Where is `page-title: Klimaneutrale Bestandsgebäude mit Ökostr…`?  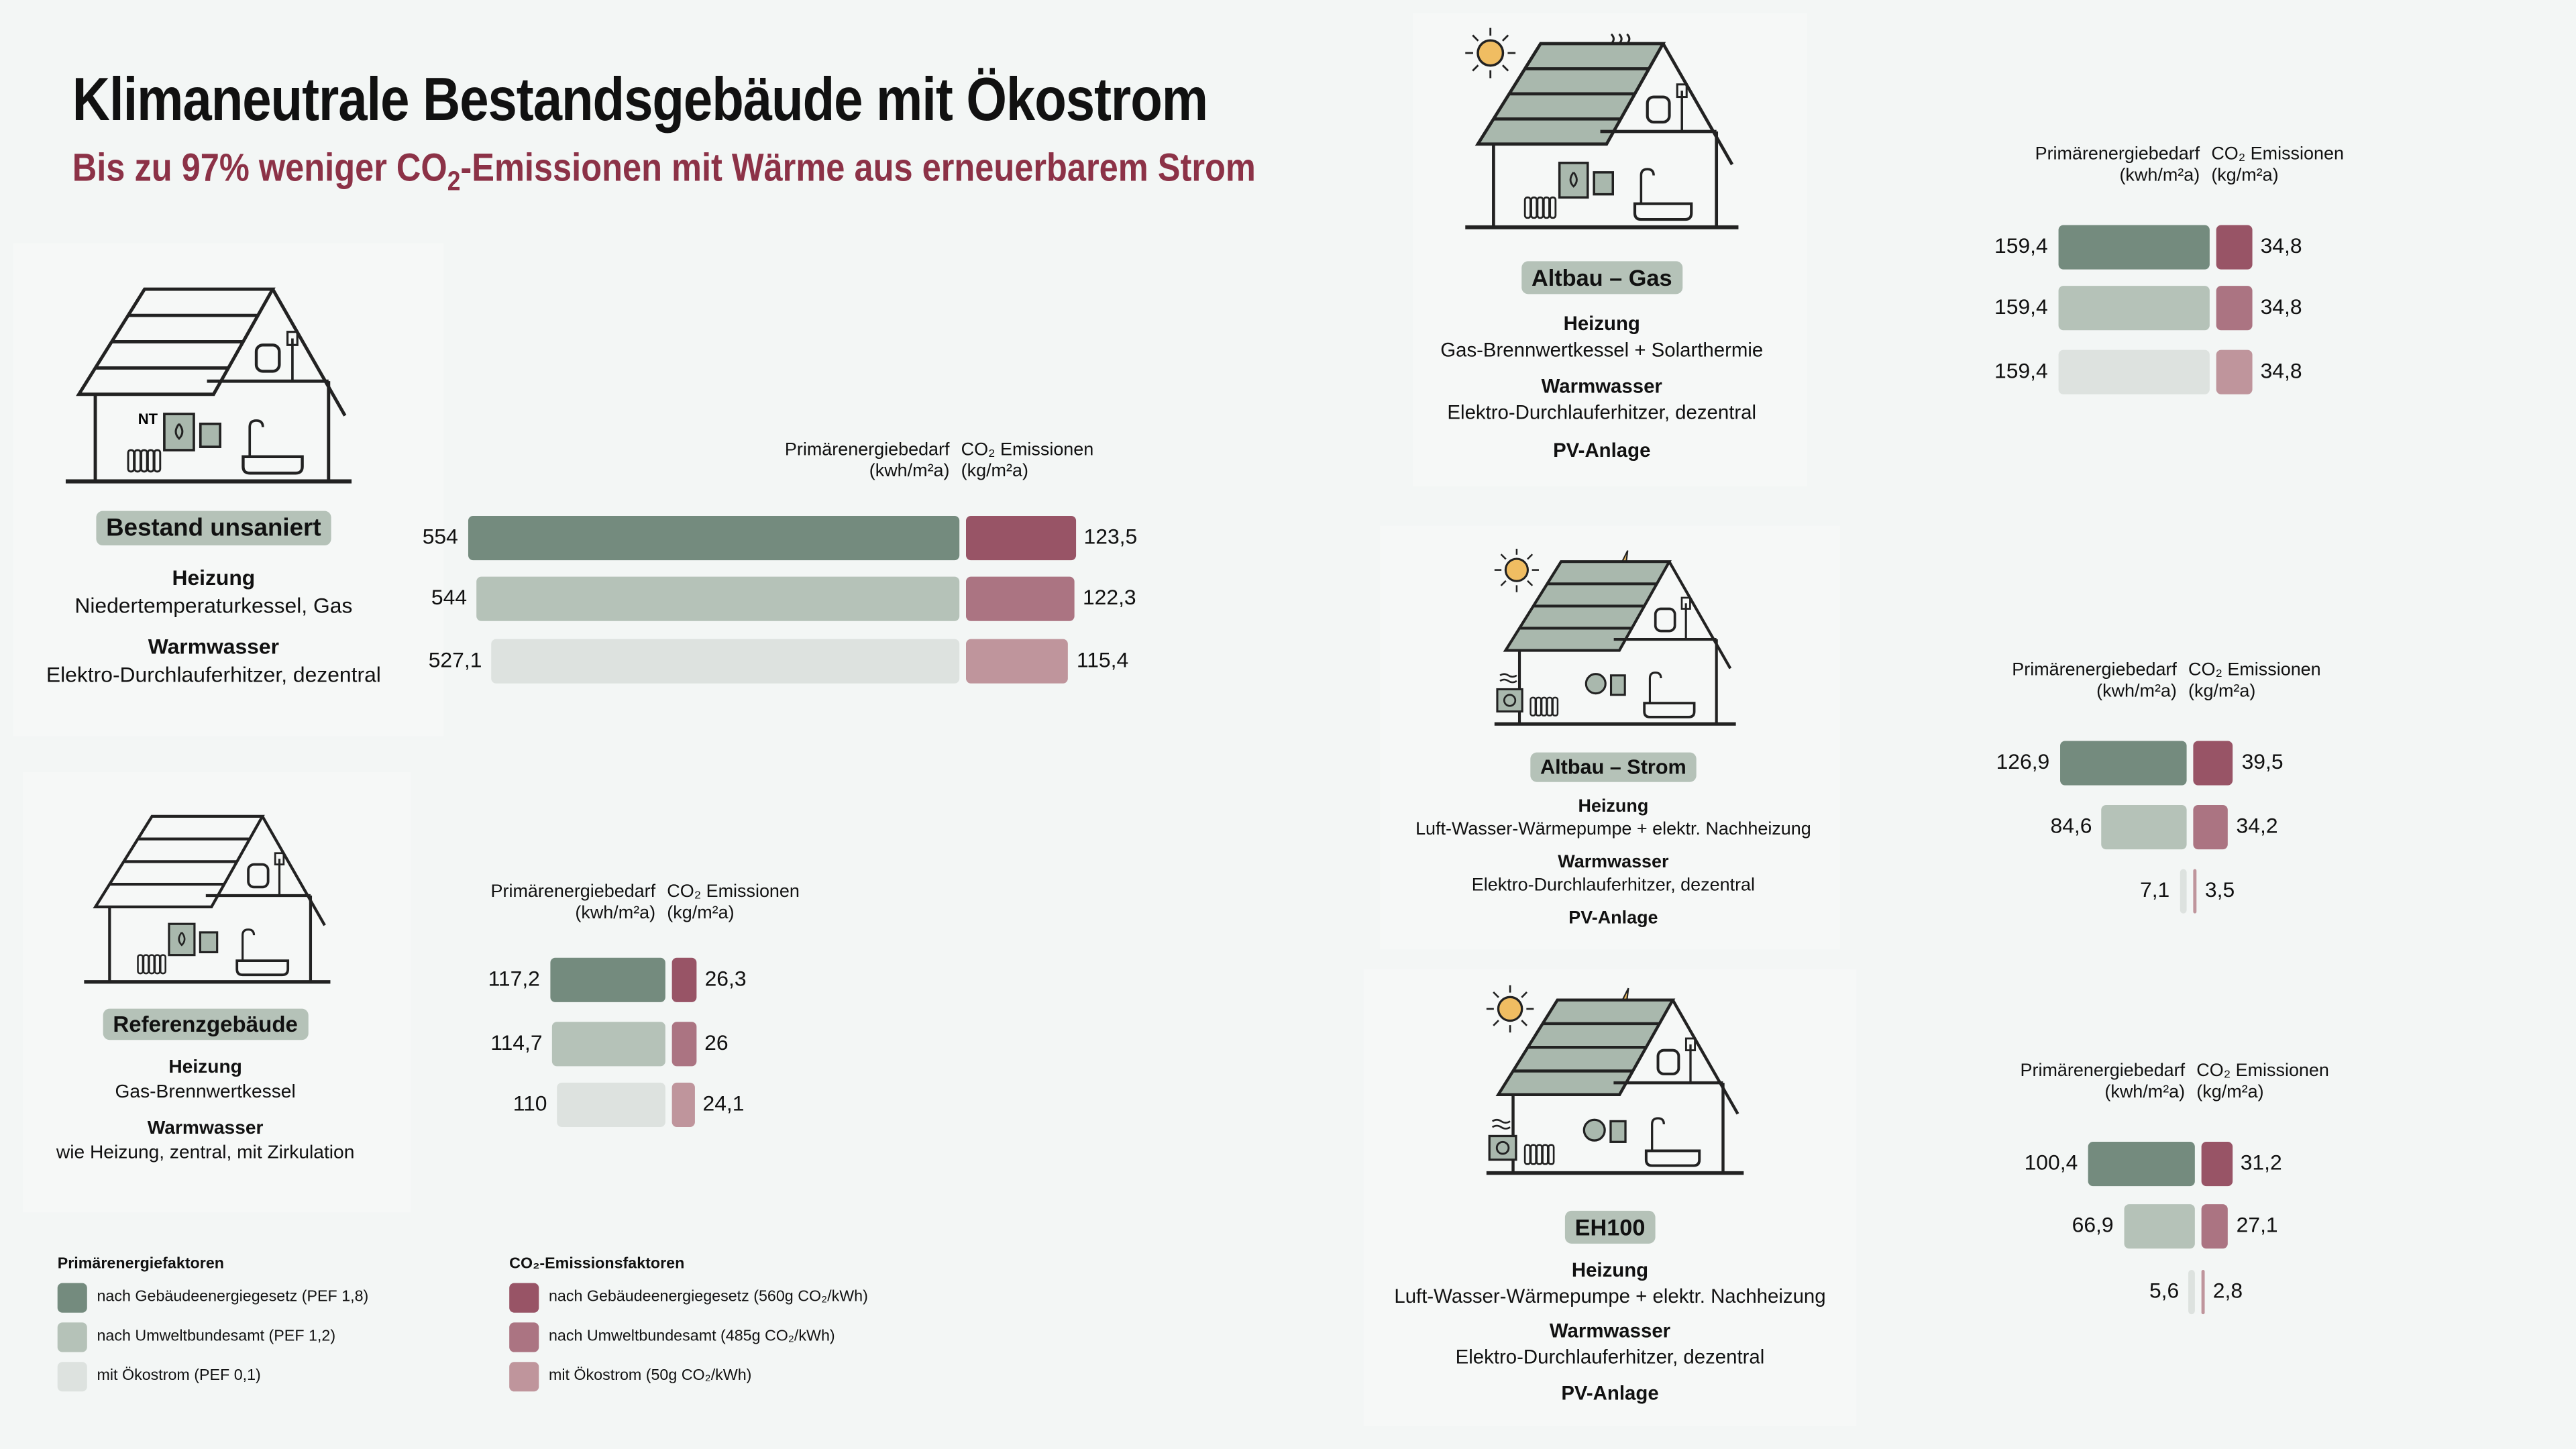
page-title: Klimaneutrale Bestandsgebäude mit Ökostr… is located at coordinates (640, 99).